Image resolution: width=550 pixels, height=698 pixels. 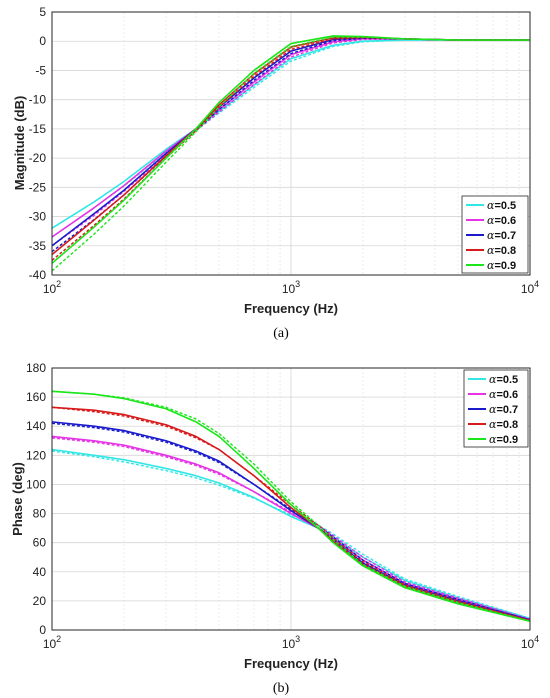 What do you see at coordinates (38, 100) in the screenshot?
I see `y-tick-label: -10` at bounding box center [38, 100].